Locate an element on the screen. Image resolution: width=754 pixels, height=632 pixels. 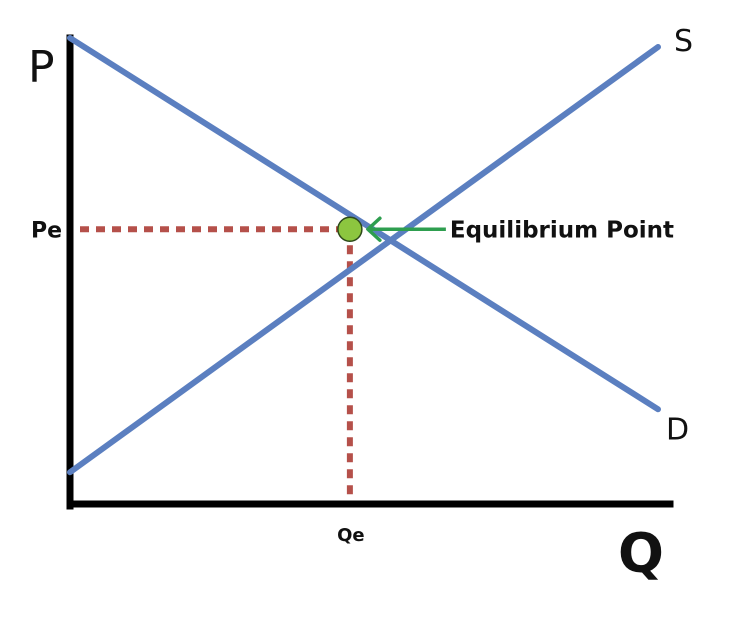
x-axis-label: Q is located at coordinates (641, 553).